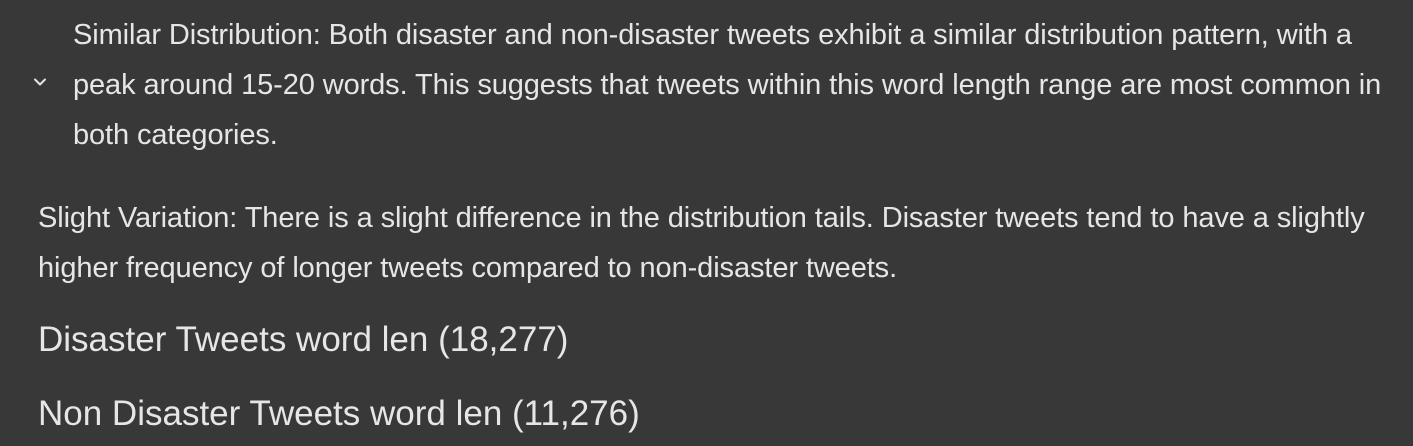  I want to click on disaster-tweets-heading: Disaster Tweets word len (18,277), so click(303, 339).